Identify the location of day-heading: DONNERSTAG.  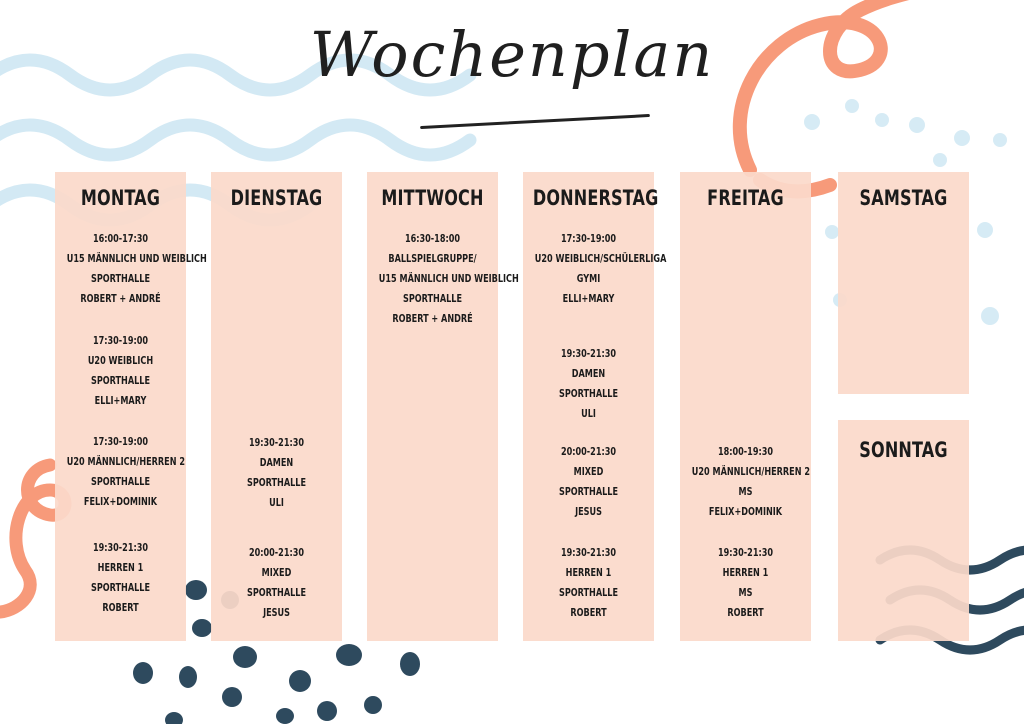
(595, 198).